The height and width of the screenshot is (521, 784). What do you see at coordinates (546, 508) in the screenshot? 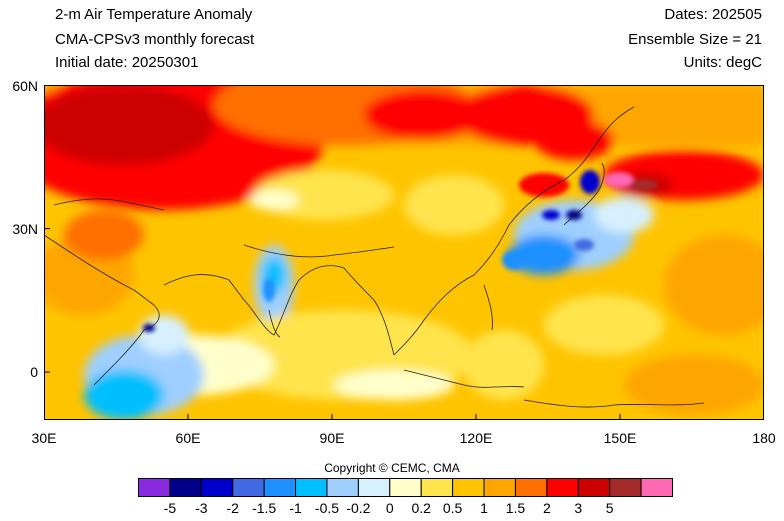
I see `colorbar-label: 2` at bounding box center [546, 508].